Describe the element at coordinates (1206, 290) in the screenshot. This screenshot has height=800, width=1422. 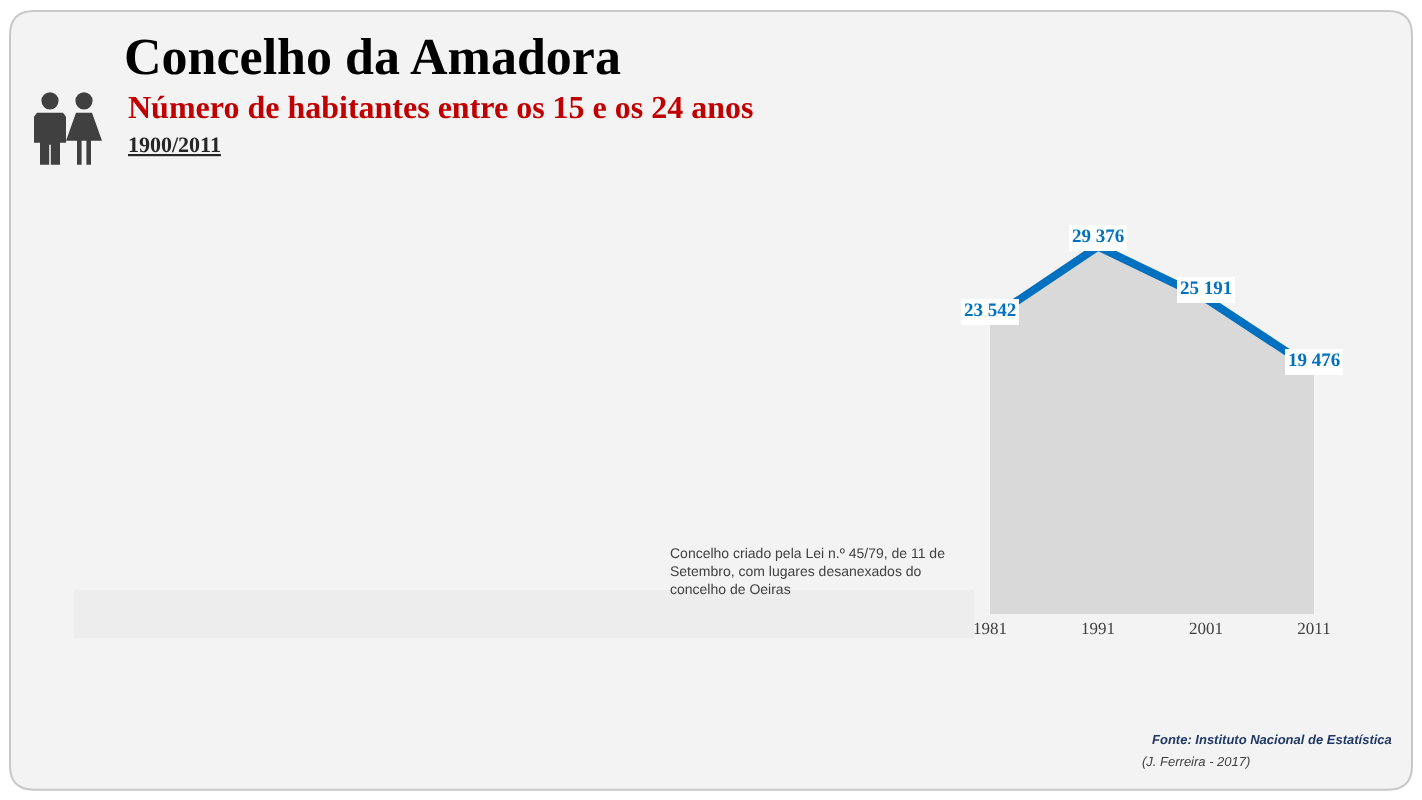
I see `data-label: 25 191` at that location.